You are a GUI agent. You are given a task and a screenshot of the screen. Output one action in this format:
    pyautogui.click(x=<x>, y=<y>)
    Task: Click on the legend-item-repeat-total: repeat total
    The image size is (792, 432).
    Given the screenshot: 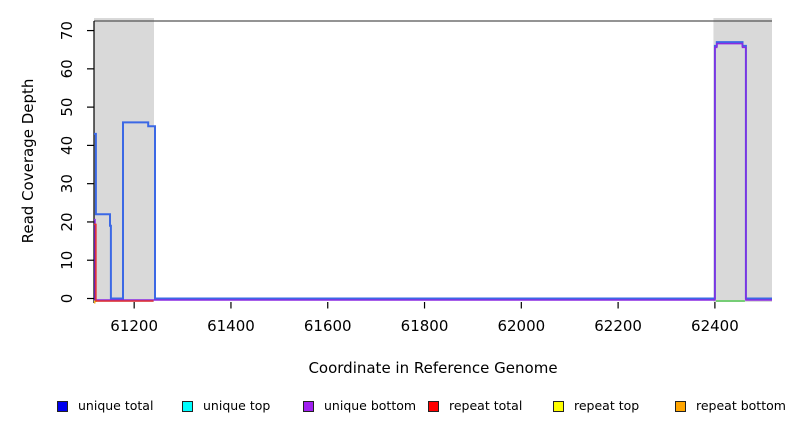 What is the action you would take?
    pyautogui.click(x=475, y=406)
    